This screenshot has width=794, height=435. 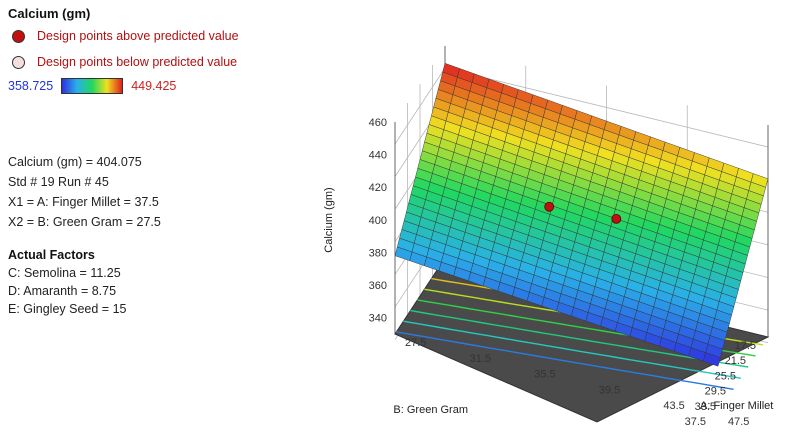 I want to click on z-tick-label: 400, so click(x=378, y=221).